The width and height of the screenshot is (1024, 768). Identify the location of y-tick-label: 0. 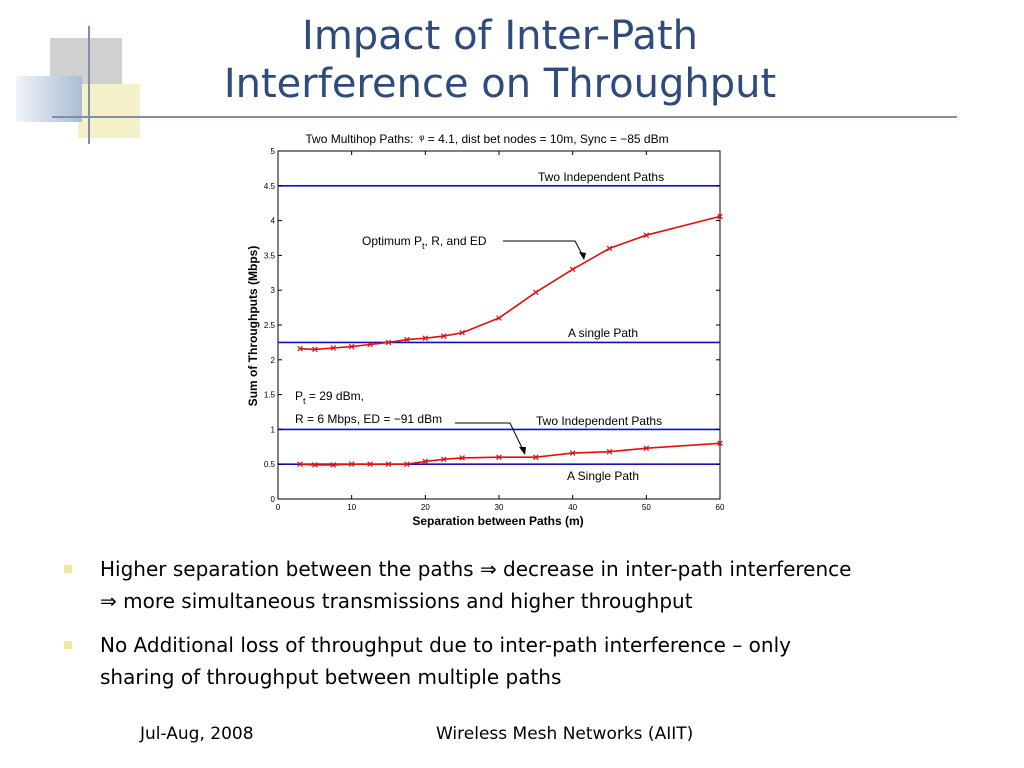
(273, 499).